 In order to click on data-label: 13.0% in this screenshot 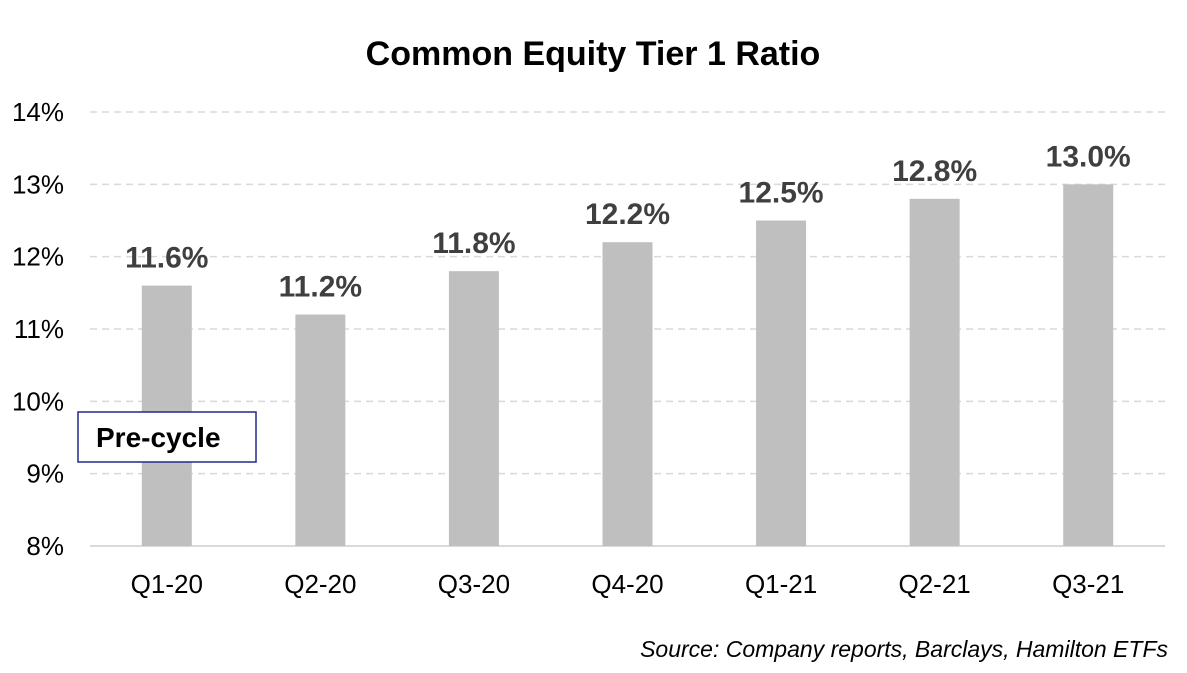, I will do `click(1088, 156)`.